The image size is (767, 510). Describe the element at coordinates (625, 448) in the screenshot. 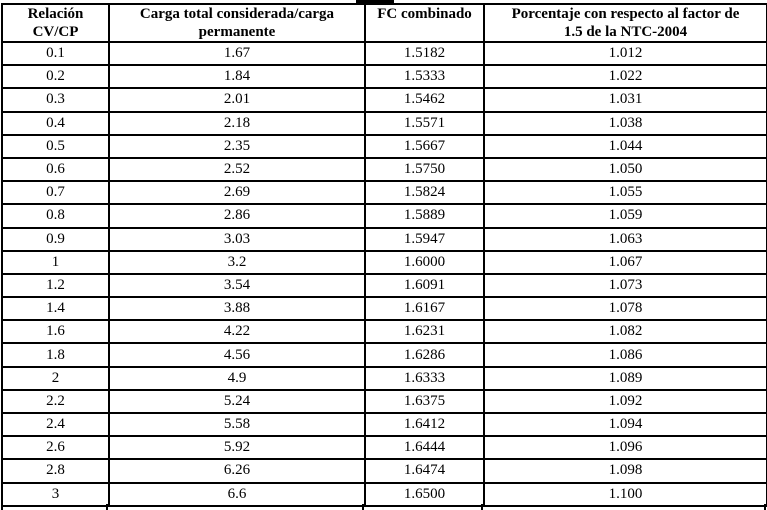

I see `cell-porcentaje: 1.096` at that location.